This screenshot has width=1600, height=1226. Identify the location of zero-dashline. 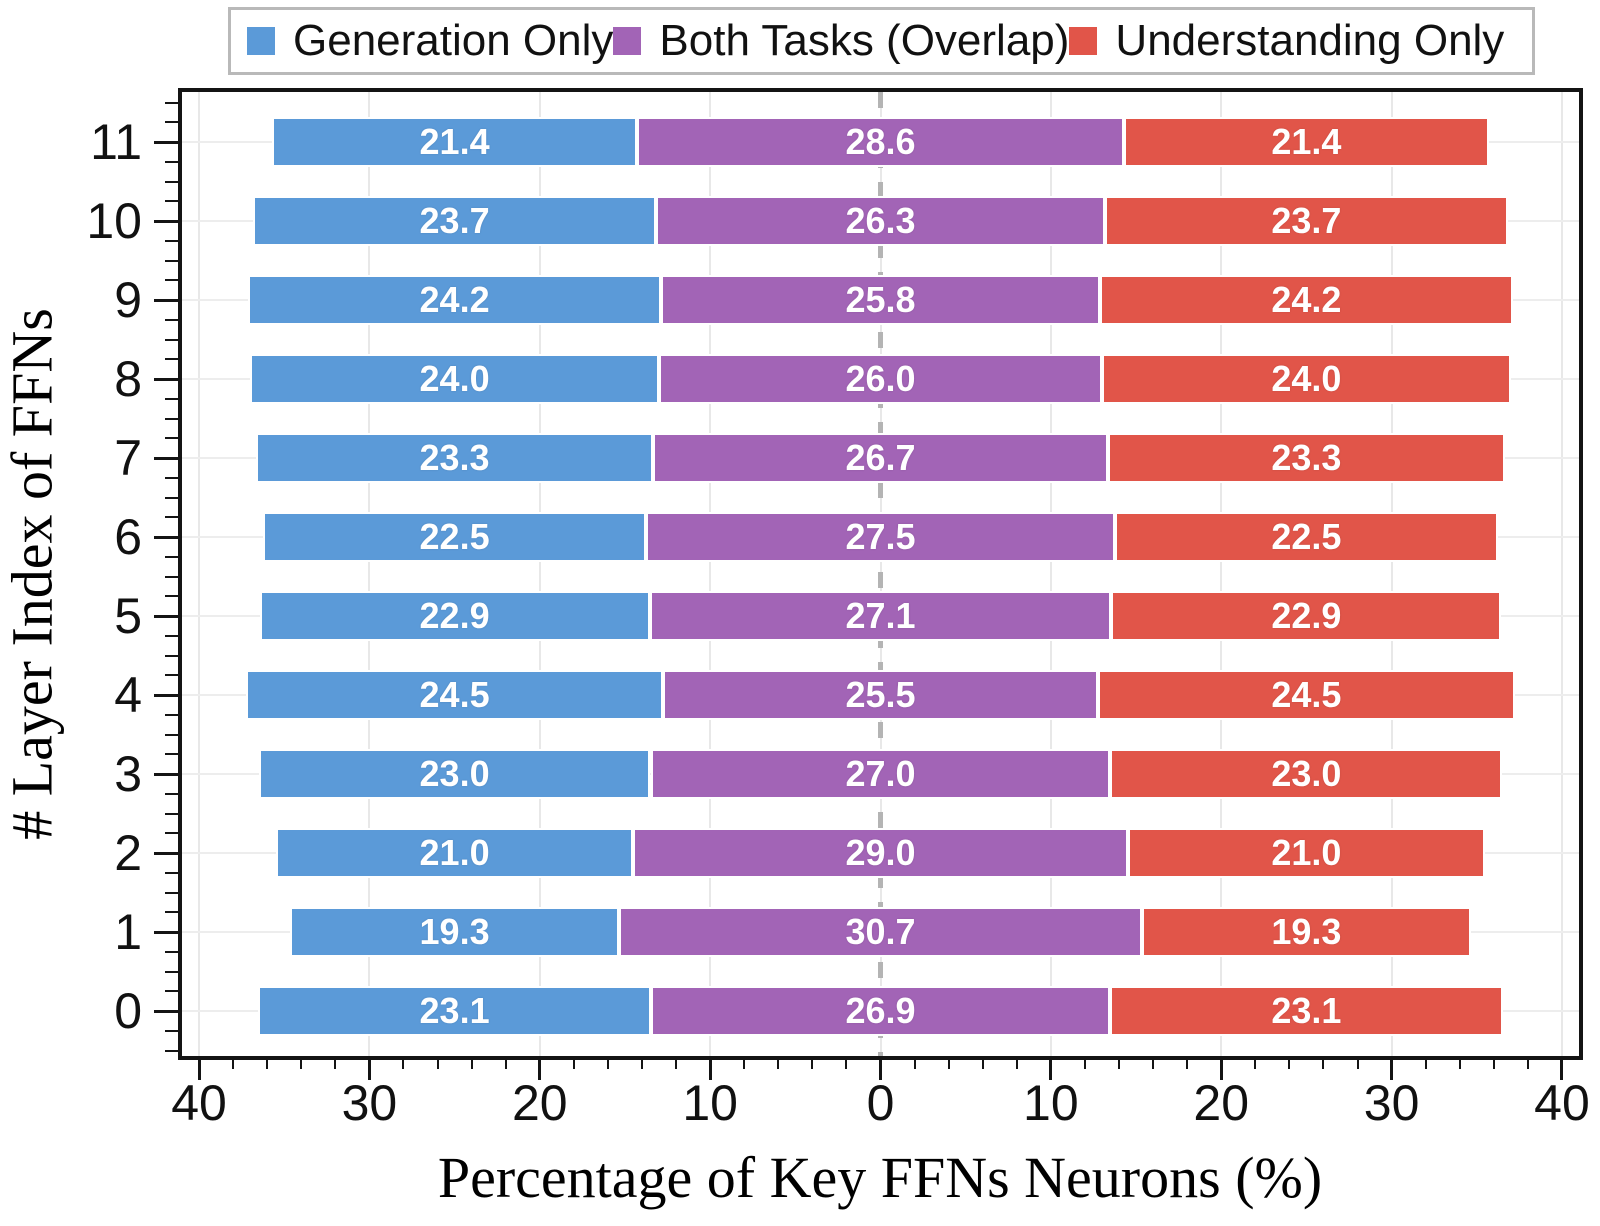
(880, 574).